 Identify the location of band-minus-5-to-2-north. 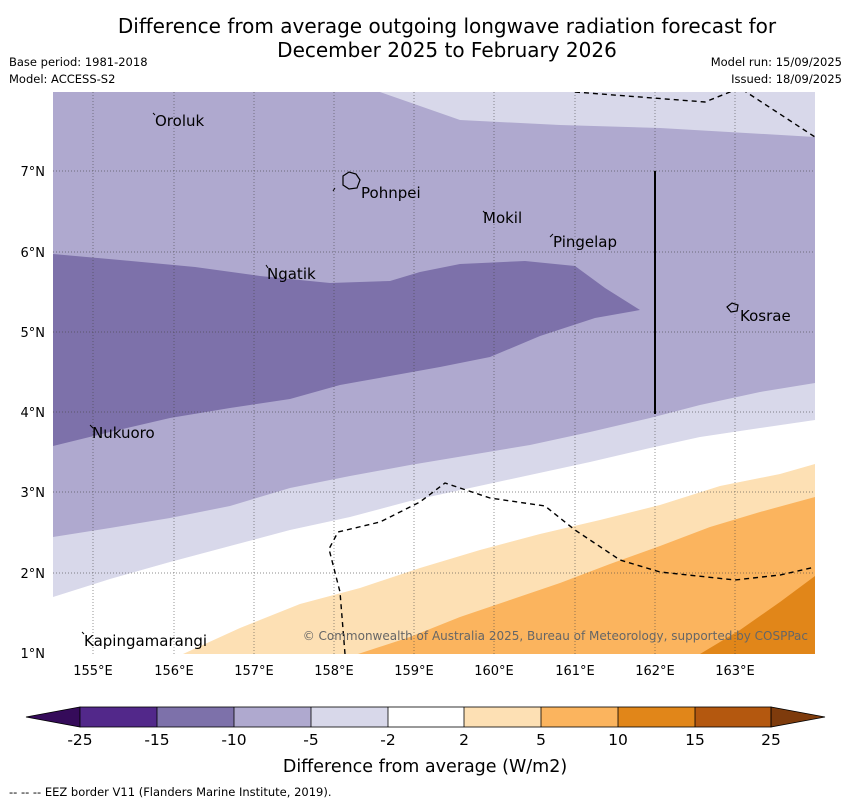
(434, 114).